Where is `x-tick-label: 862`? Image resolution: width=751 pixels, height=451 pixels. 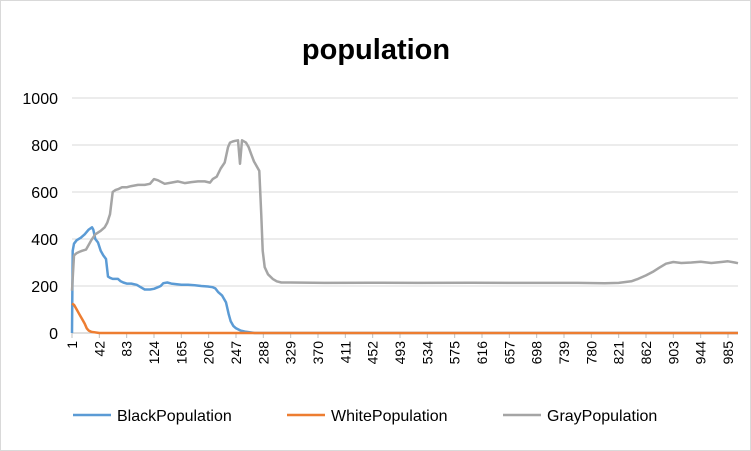
x-tick-label: 862 is located at coordinates (646, 353).